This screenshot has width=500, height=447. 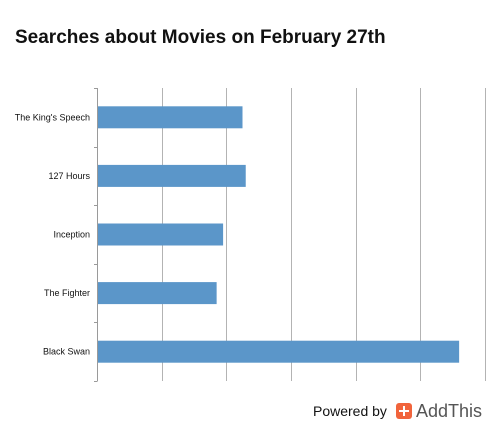 What do you see at coordinates (69, 176) in the screenshot?
I see `category-label: 127 Hours` at bounding box center [69, 176].